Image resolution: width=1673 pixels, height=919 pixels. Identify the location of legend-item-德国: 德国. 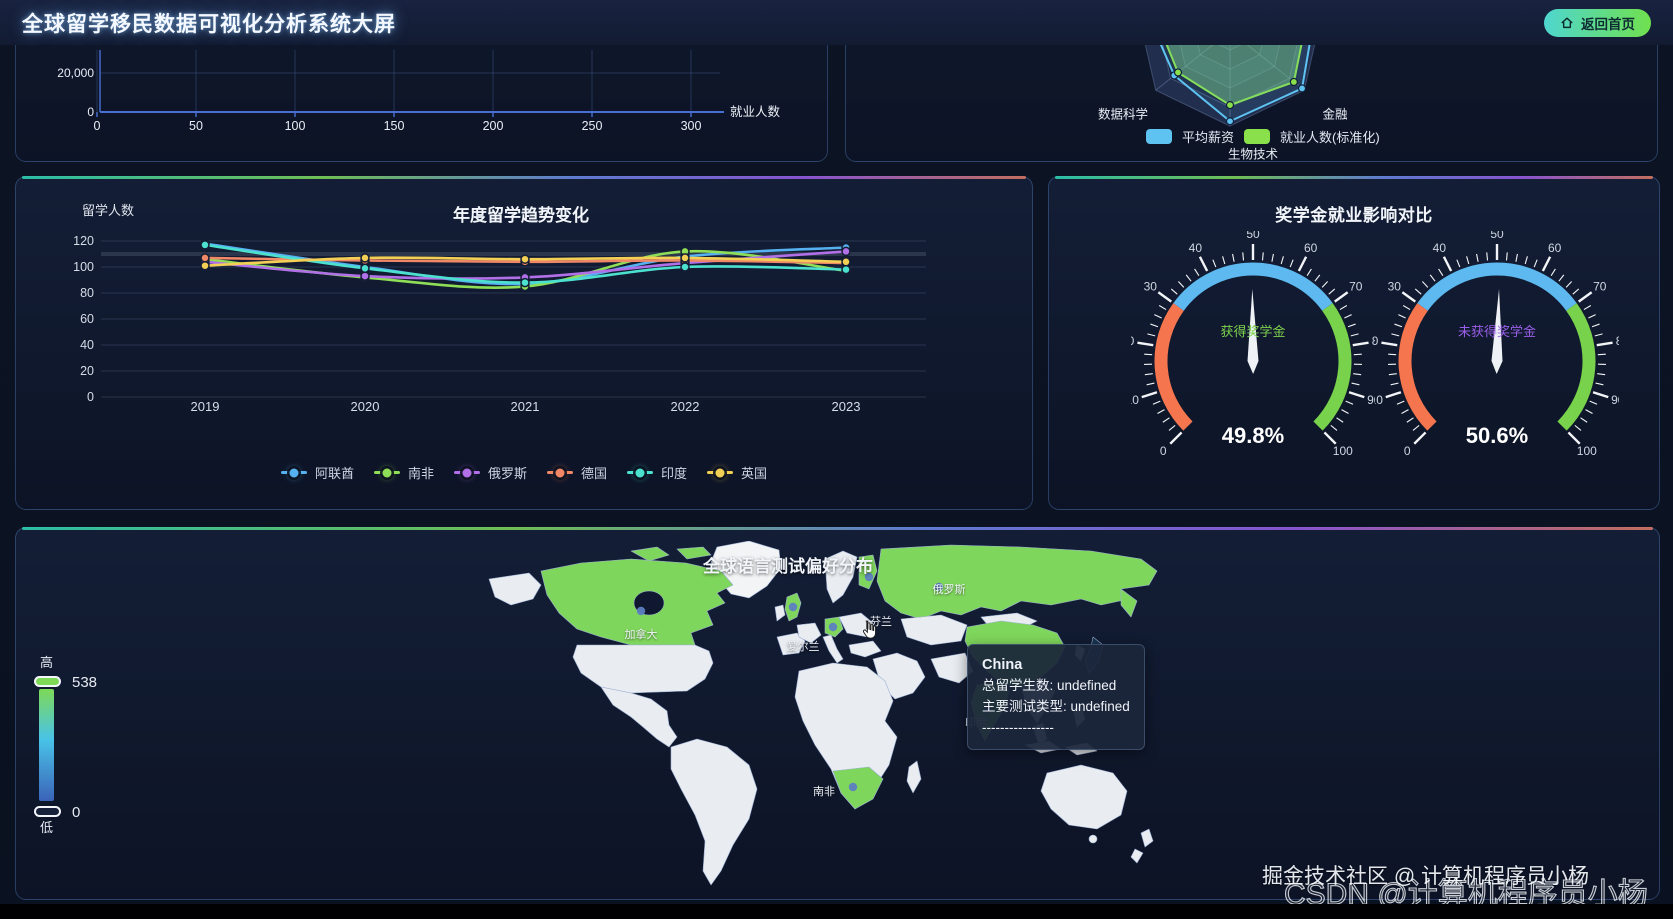
(577, 472).